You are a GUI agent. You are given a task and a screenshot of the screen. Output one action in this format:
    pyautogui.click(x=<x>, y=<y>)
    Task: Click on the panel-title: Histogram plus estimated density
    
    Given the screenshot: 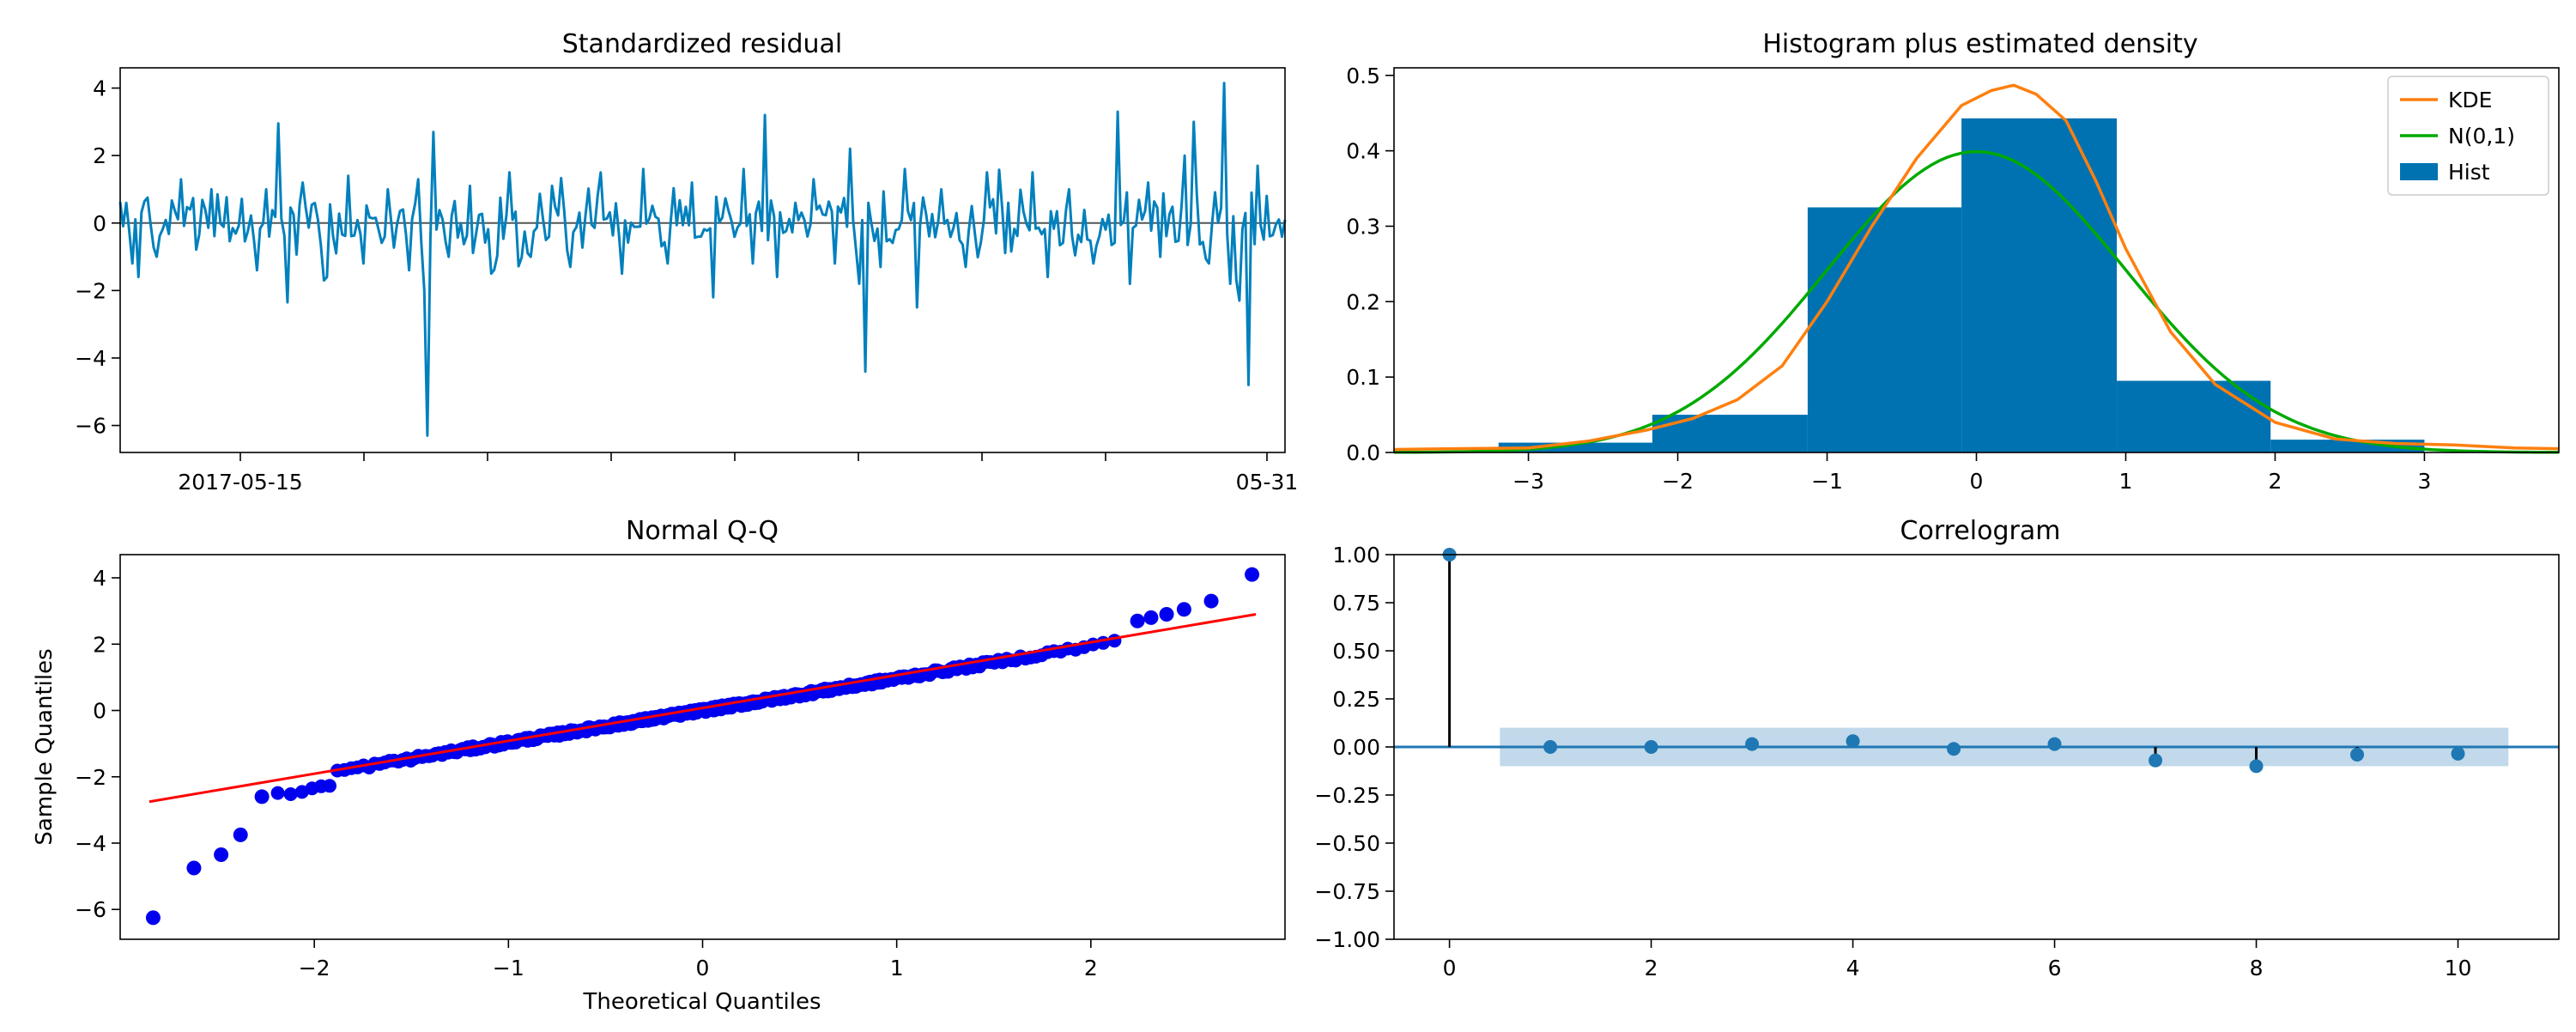 What is the action you would take?
    pyautogui.click(x=1979, y=44)
    